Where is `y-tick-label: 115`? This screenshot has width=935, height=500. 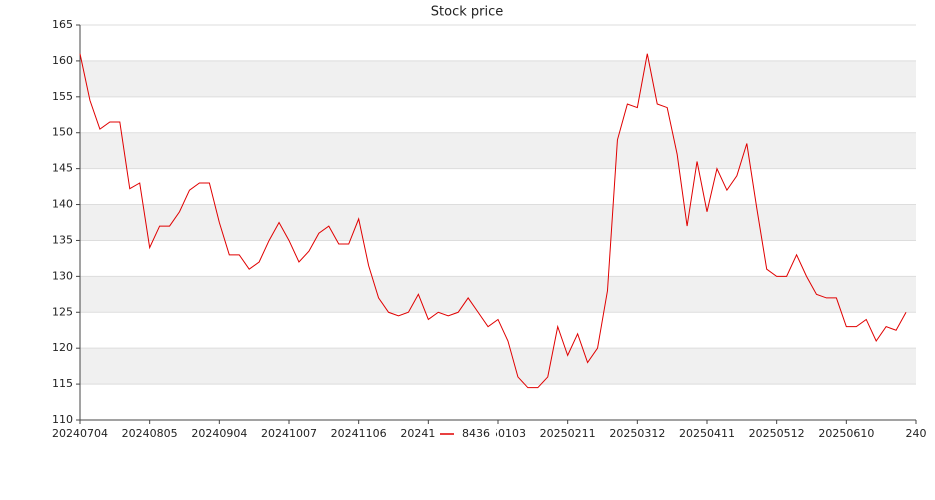 y-tick-label: 115 is located at coordinates (62, 383).